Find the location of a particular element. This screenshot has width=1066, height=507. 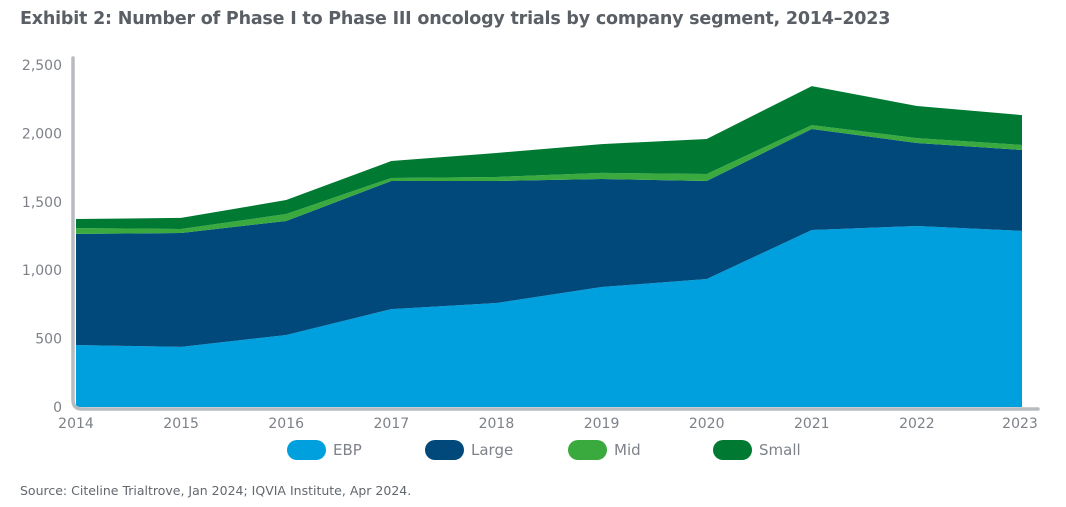

x-tick-label: 2019 is located at coordinates (602, 424).